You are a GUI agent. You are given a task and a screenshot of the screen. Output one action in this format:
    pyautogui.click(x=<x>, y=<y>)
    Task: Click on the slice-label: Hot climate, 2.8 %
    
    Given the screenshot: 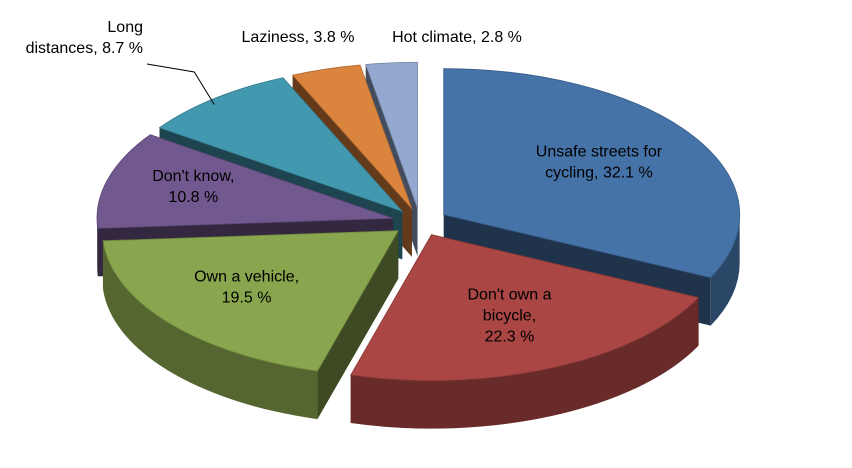 What is the action you would take?
    pyautogui.click(x=457, y=37)
    